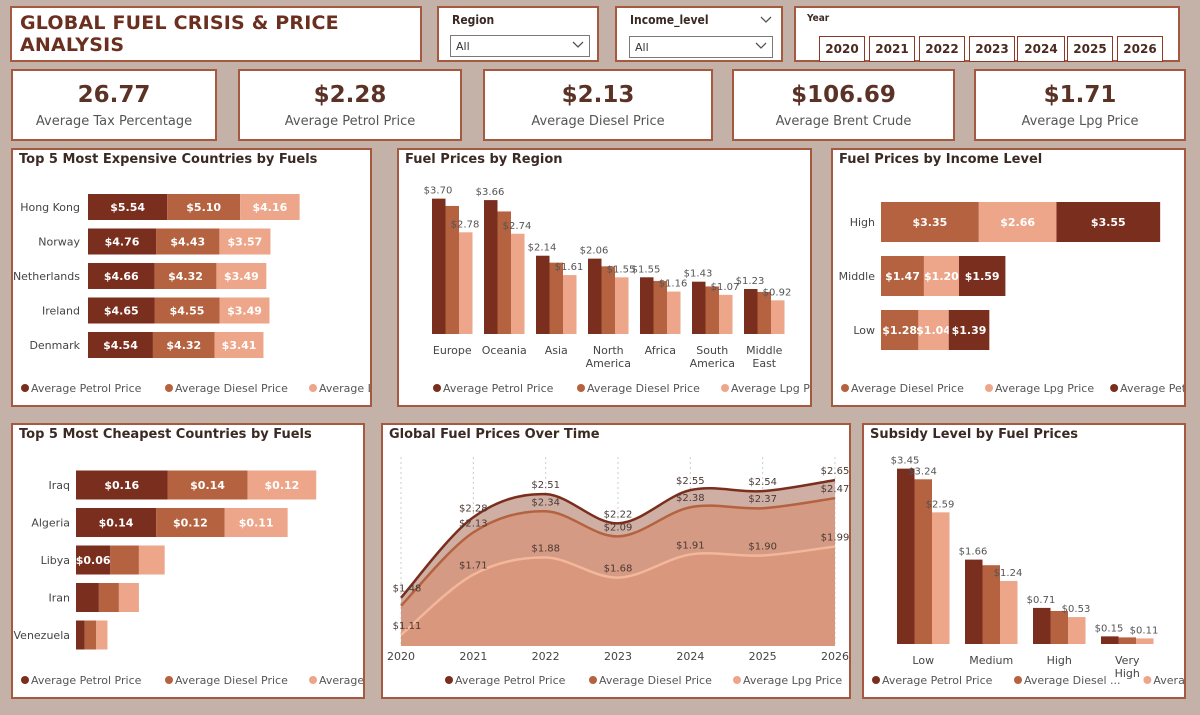  I want to click on data-label: $1.71, so click(473, 566).